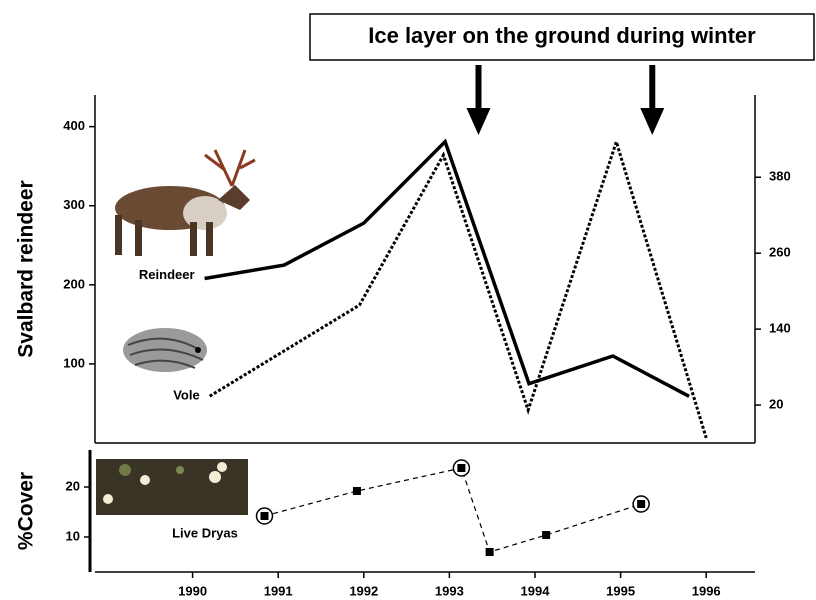  What do you see at coordinates (73, 485) in the screenshot?
I see `y-tick-label: 20` at bounding box center [73, 485].